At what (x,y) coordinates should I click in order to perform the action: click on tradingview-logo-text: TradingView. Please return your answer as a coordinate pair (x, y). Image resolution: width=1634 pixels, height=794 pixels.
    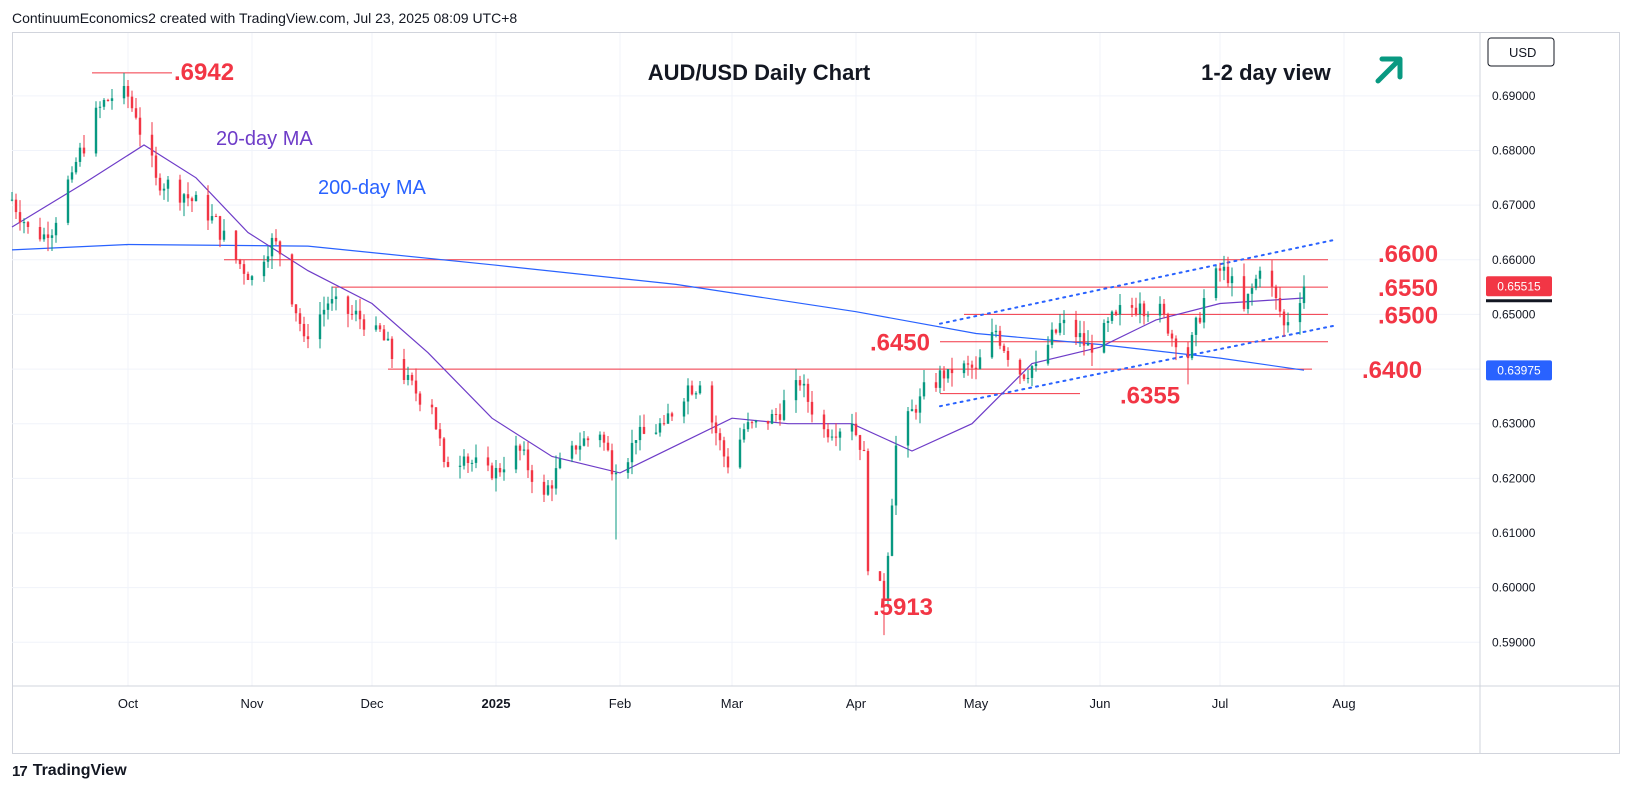
    Looking at the image, I should click on (79, 770).